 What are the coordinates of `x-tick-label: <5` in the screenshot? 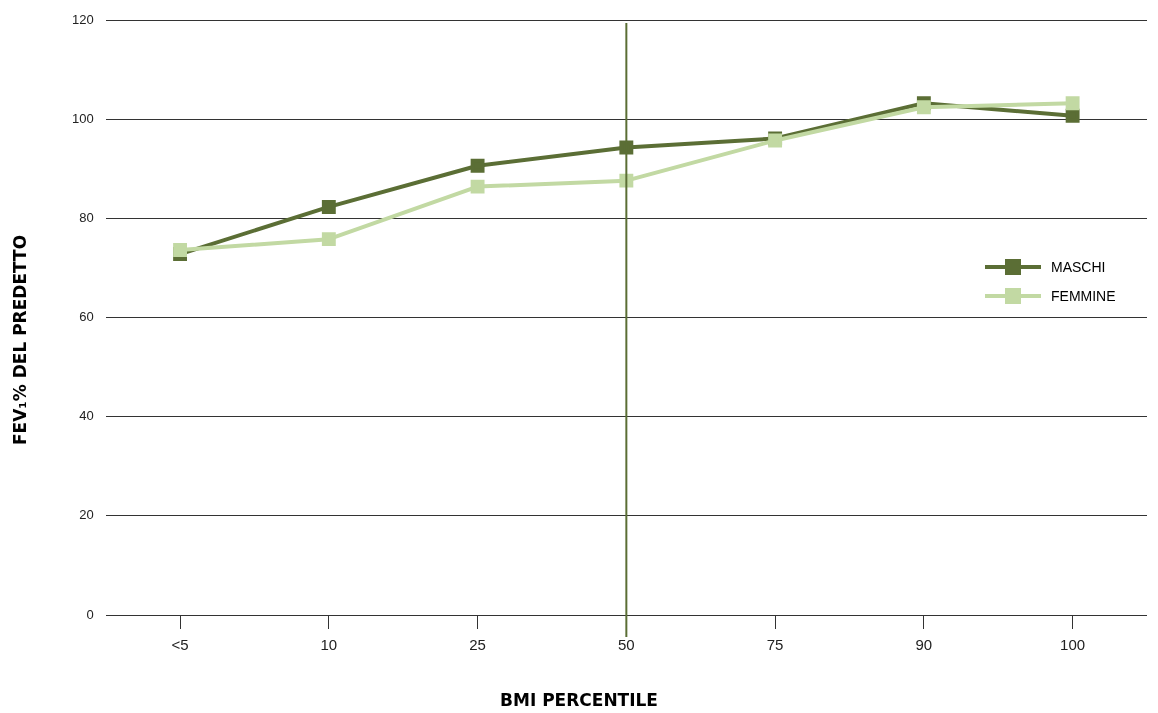 It's located at (180, 645).